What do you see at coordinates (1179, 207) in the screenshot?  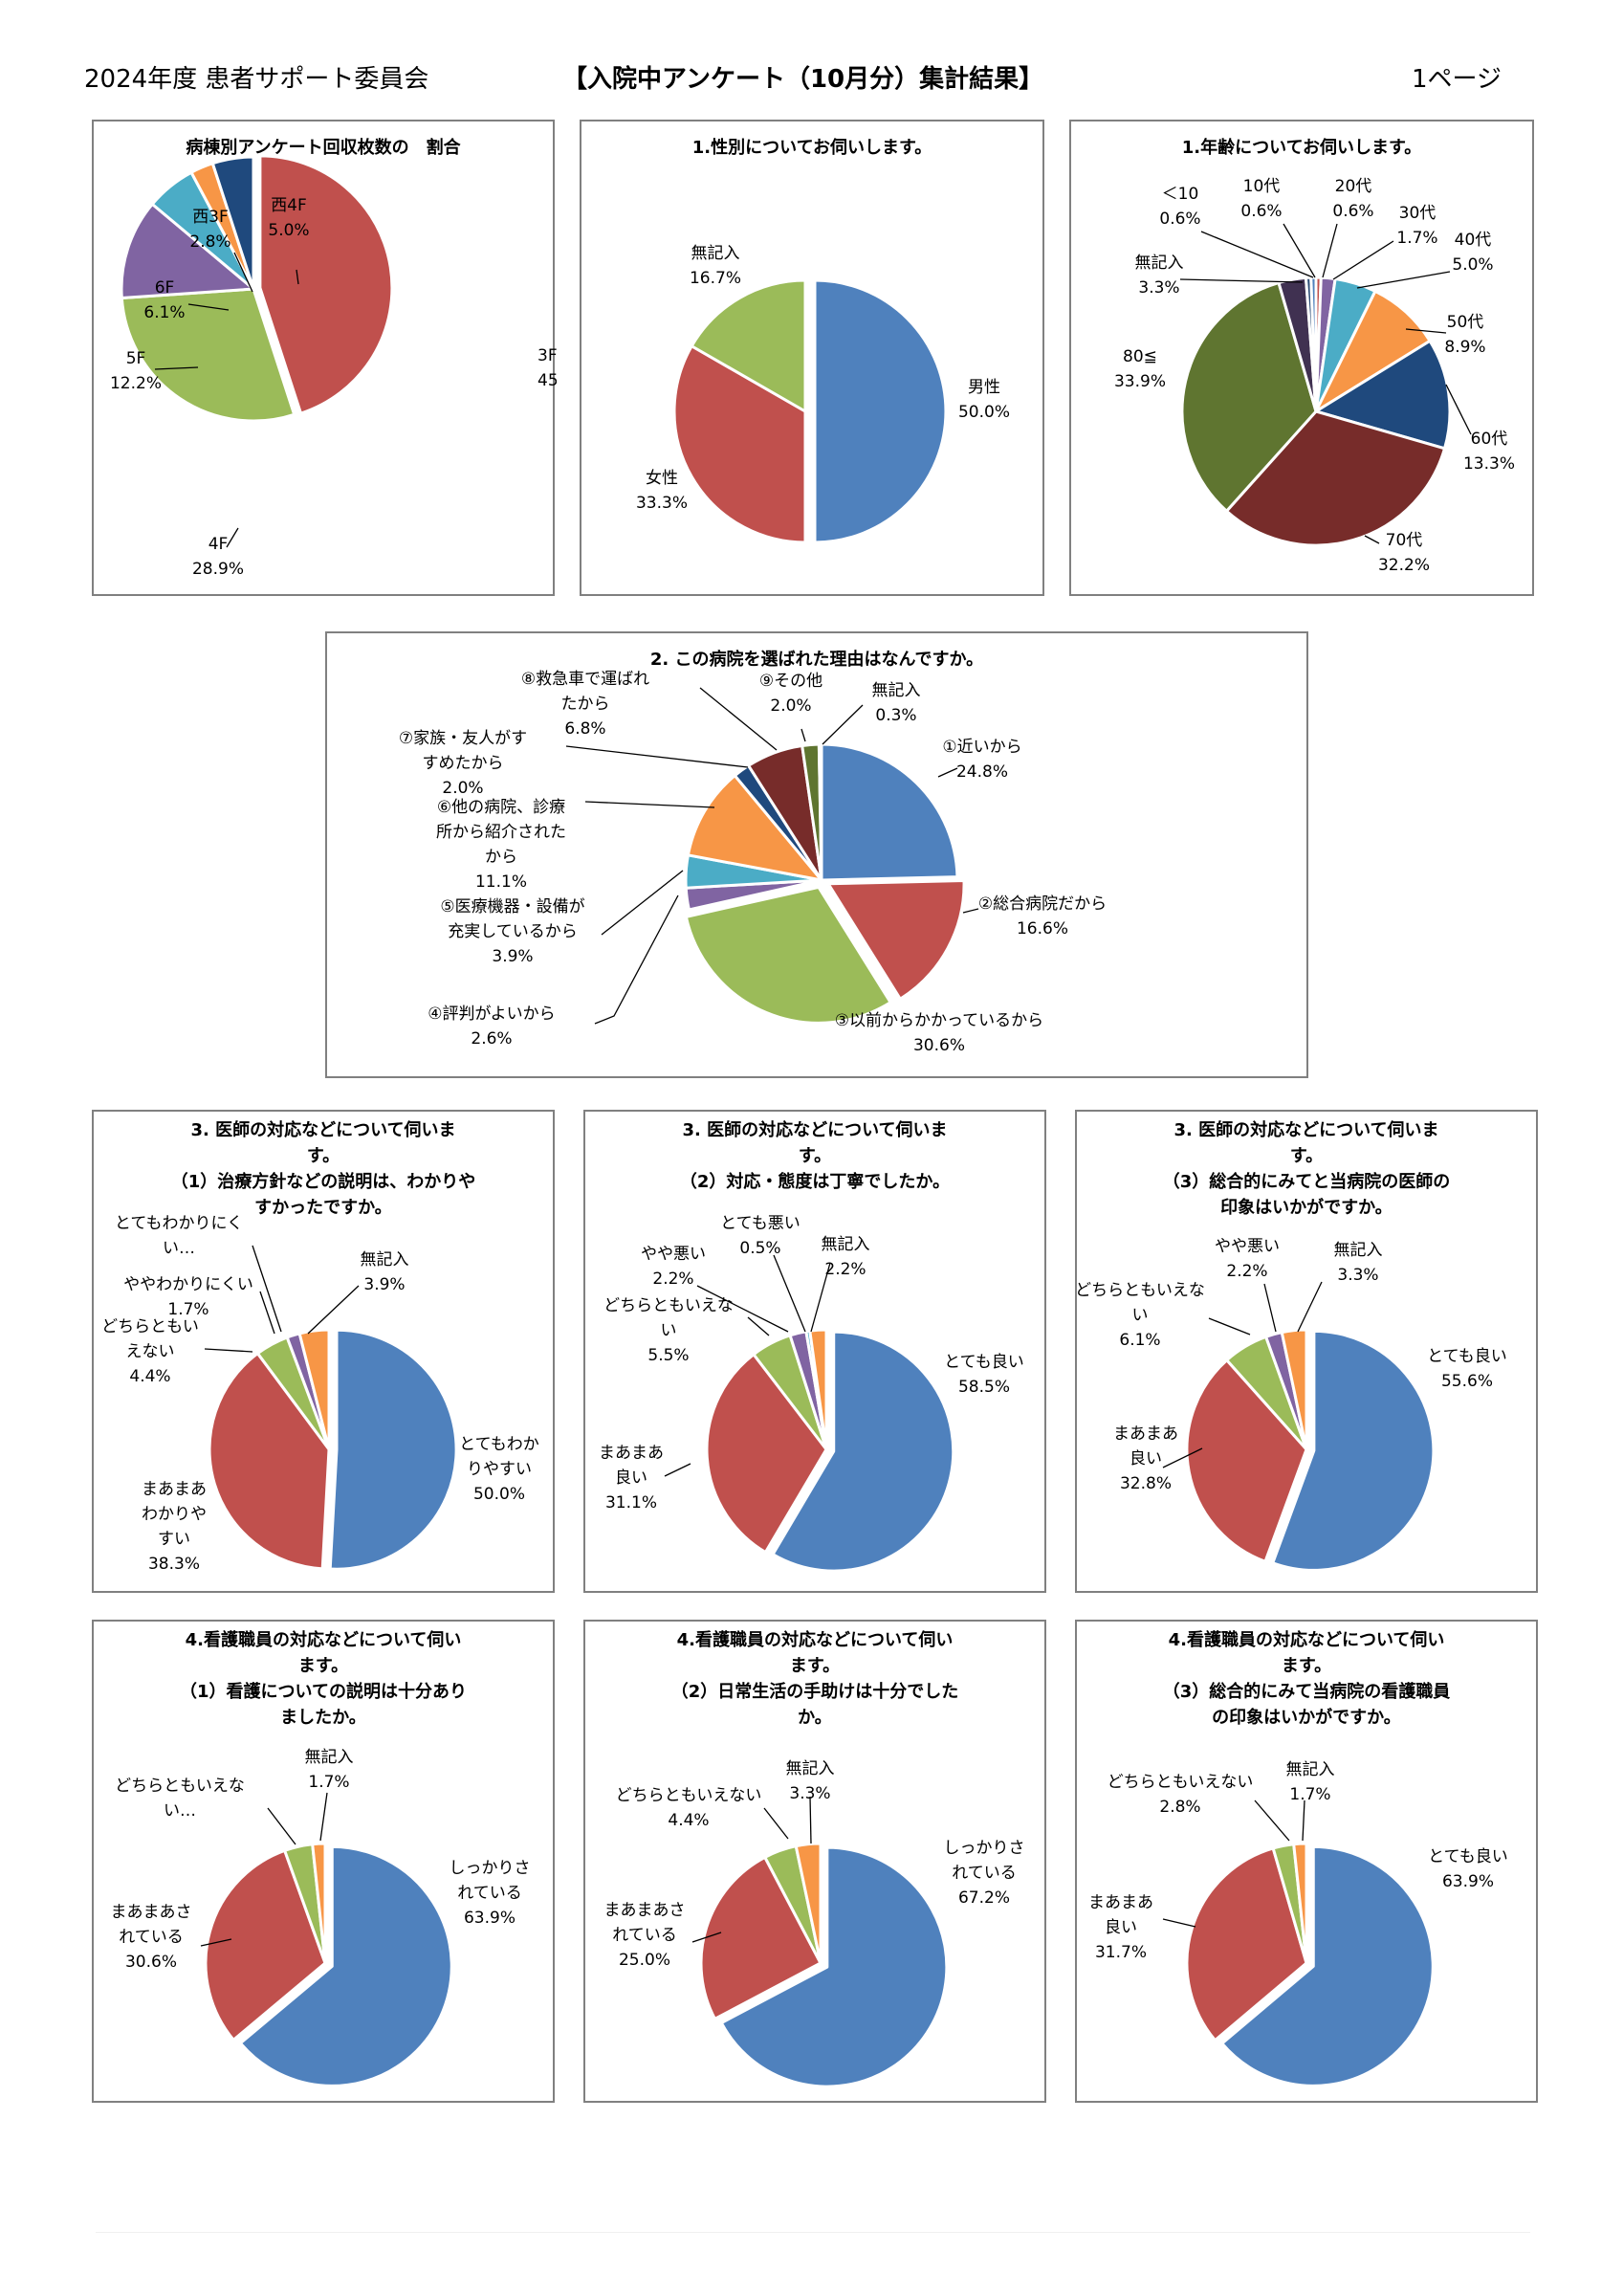 I see `slice-label: ＜10 0.6%` at bounding box center [1179, 207].